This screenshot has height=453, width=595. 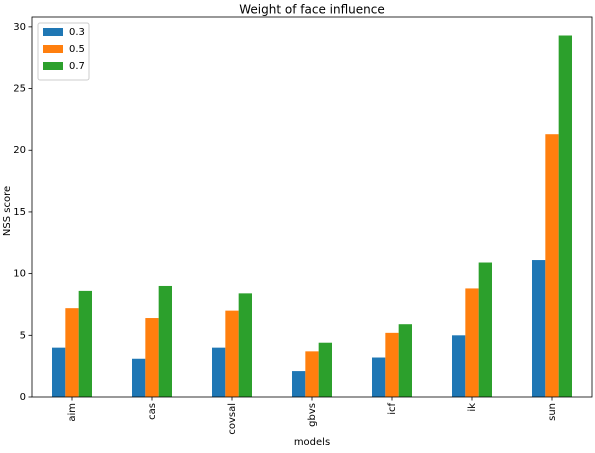 What do you see at coordinates (23, 397) in the screenshot?
I see `y-tick-label-0: 0` at bounding box center [23, 397].